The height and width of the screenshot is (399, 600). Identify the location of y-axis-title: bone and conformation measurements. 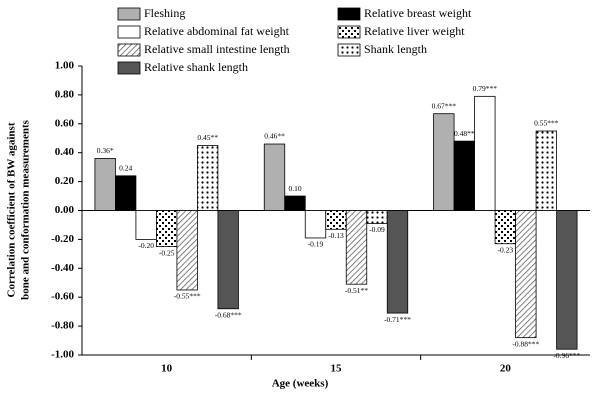
(26, 209).